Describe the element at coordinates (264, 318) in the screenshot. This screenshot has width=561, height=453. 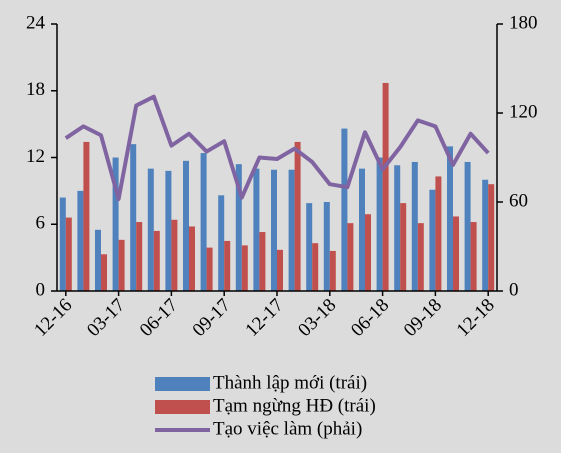
I see `x-tick-label: 12-17` at that location.